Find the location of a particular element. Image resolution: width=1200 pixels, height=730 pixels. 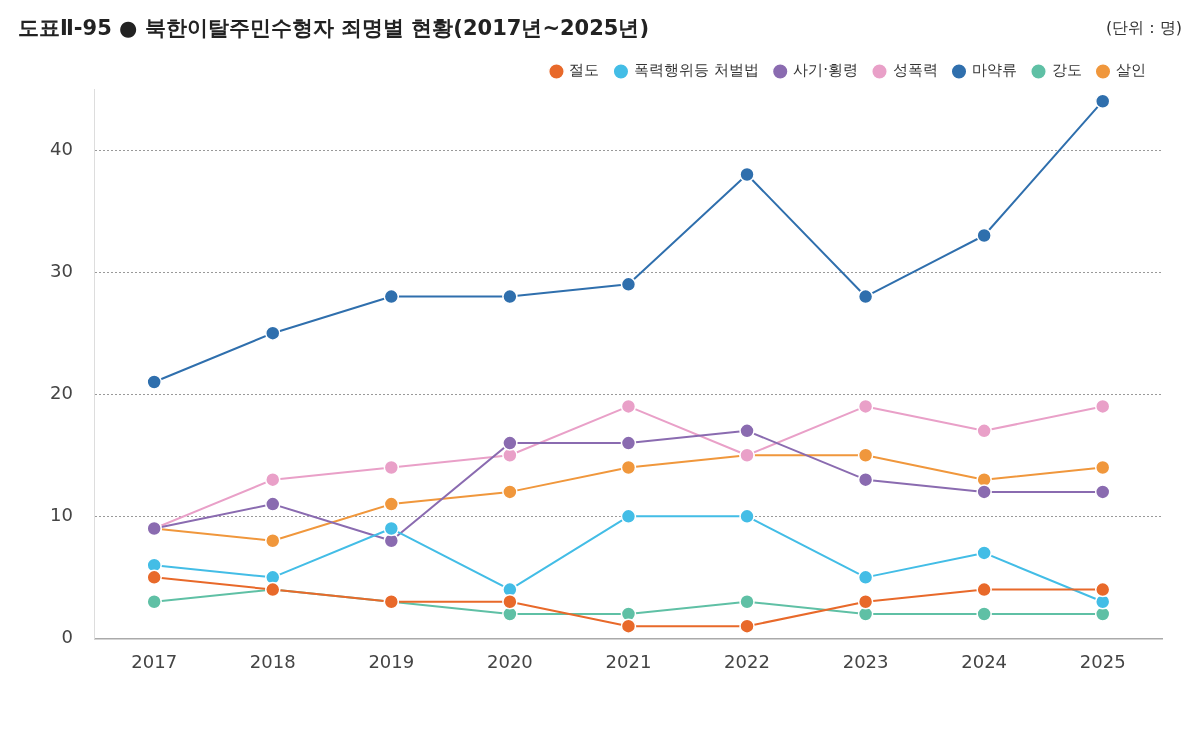

legend-label: 폭력행위등 처벌법 is located at coordinates (696, 70).